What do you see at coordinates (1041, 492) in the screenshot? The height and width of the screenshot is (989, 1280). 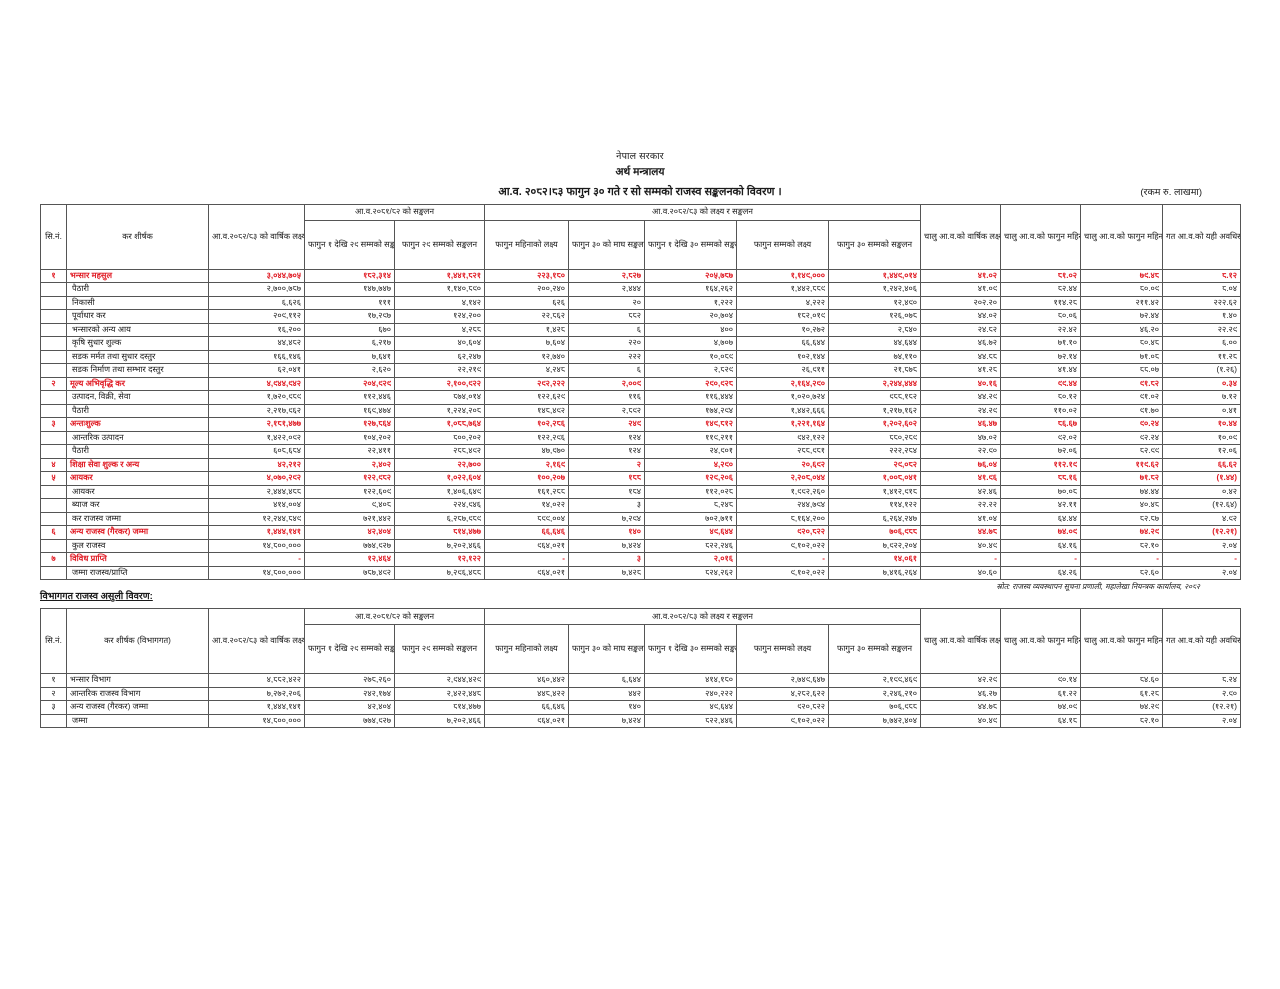 I see `row-value: ७०.०८` at bounding box center [1041, 492].